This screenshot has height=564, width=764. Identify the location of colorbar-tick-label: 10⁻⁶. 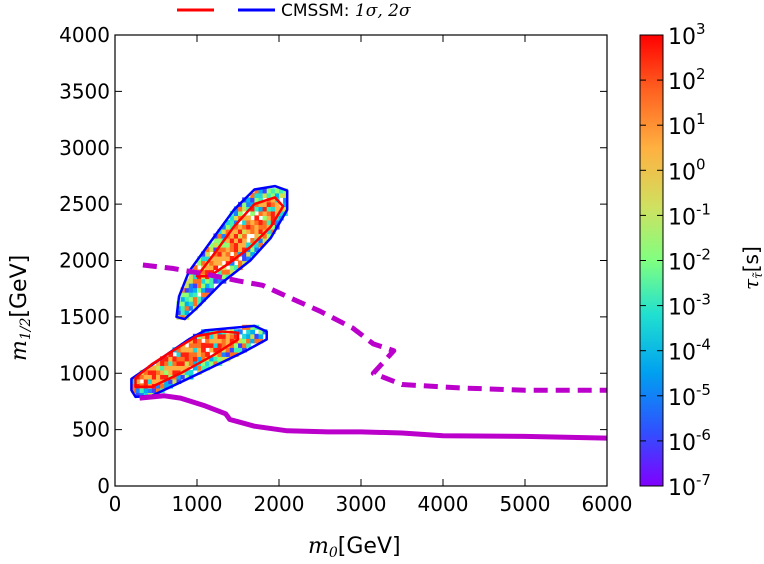
(689, 441).